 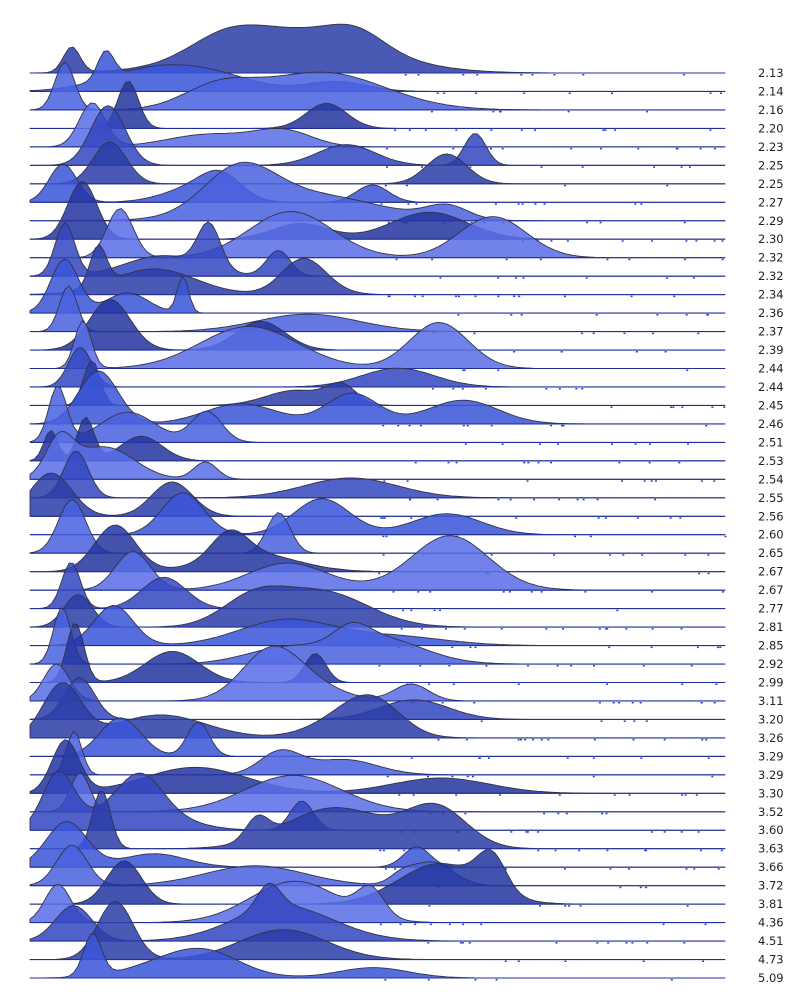 What do you see at coordinates (771, 239) in the screenshot?
I see `row-label: 2.30` at bounding box center [771, 239].